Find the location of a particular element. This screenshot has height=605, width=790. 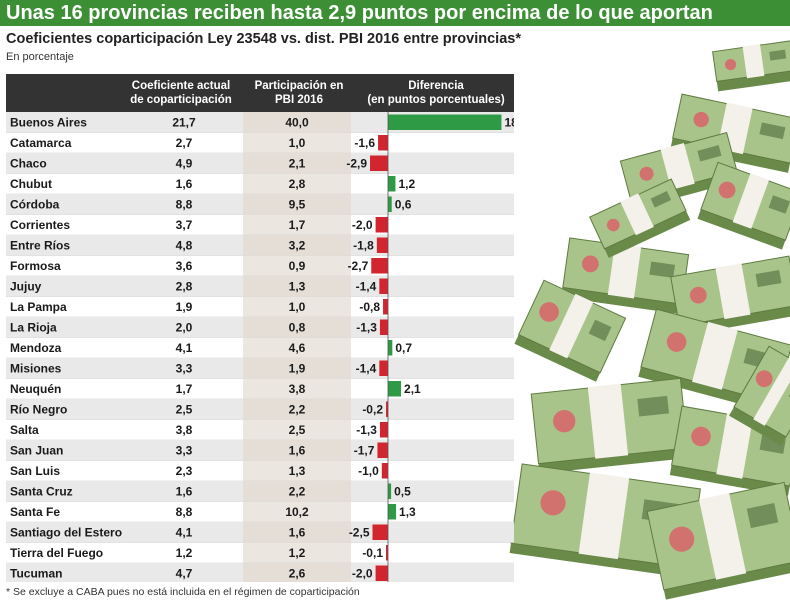

province-label: Salta is located at coordinates (24, 430).